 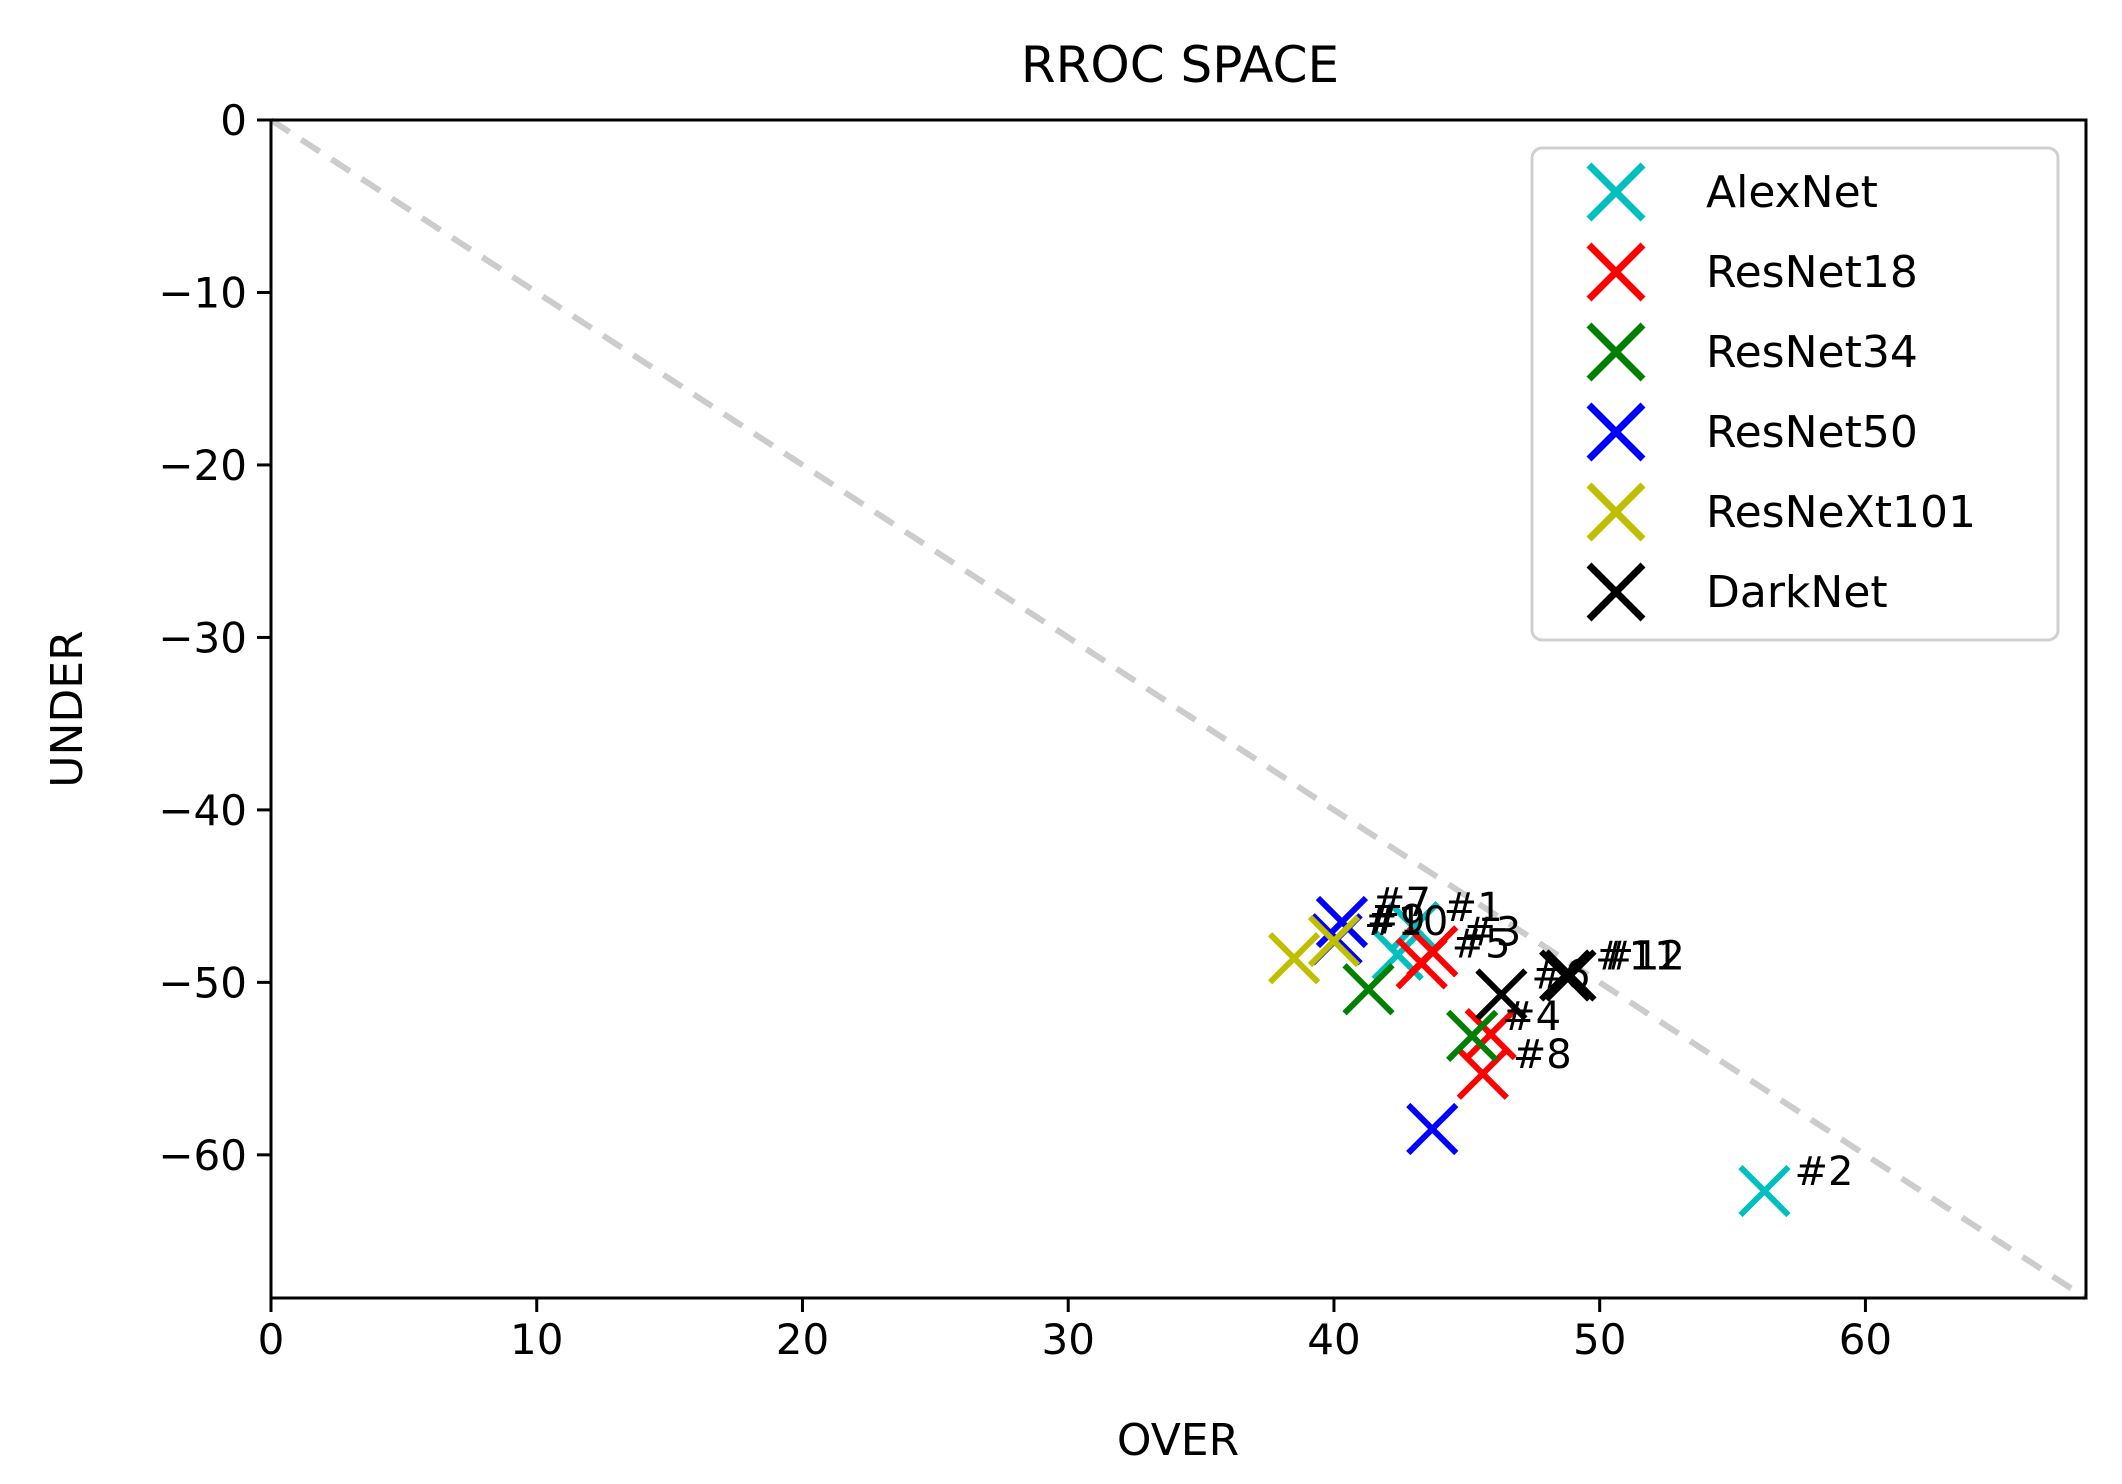 What do you see at coordinates (1616, 272) in the screenshot?
I see `legend-marker-resnet18` at bounding box center [1616, 272].